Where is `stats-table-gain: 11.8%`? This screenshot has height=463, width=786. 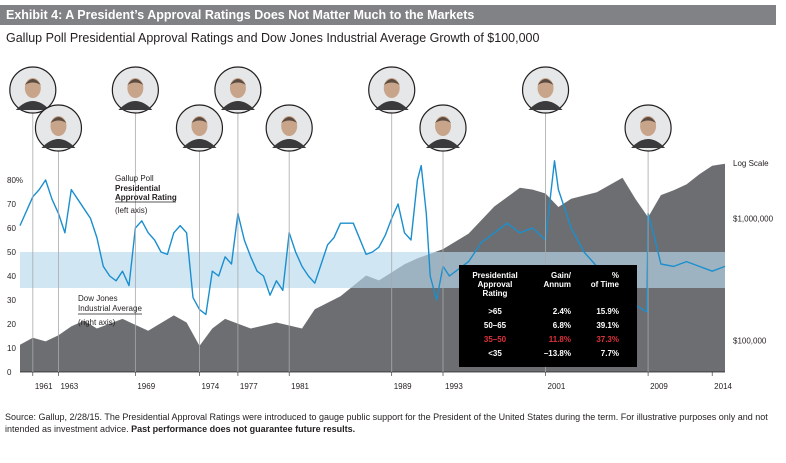 stats-table-gain: 11.8% is located at coordinates (560, 339).